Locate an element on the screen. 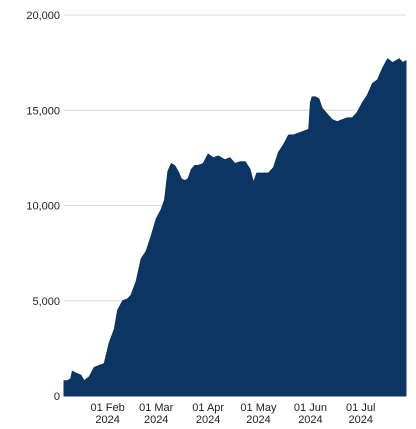 Image resolution: width=416 pixels, height=429 pixels. y-axis: 0 5,000 10,000 15,000 20,000 is located at coordinates (43, 206).